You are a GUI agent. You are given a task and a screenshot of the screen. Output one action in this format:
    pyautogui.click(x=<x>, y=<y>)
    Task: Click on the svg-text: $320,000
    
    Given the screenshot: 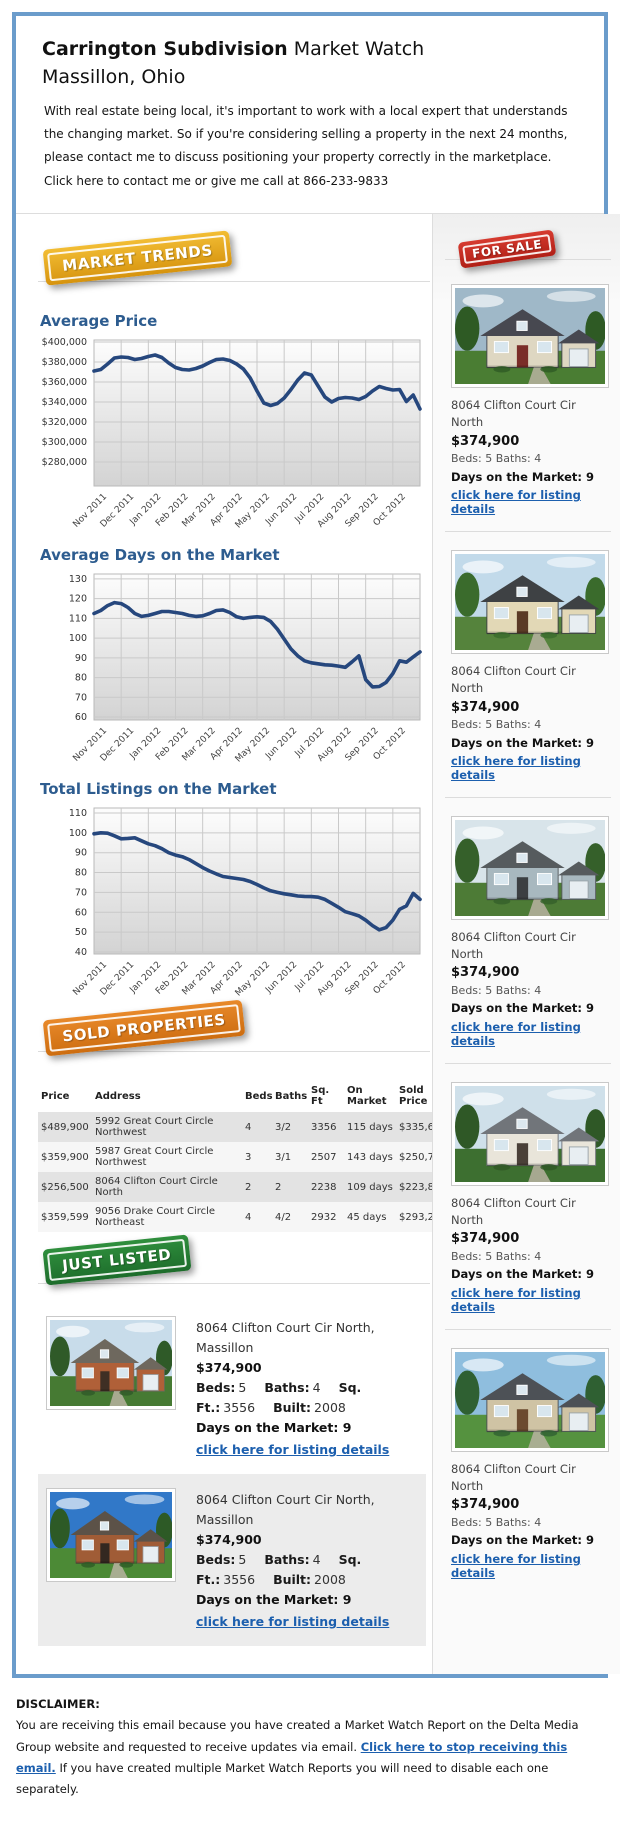 What is the action you would take?
    pyautogui.click(x=64, y=422)
    